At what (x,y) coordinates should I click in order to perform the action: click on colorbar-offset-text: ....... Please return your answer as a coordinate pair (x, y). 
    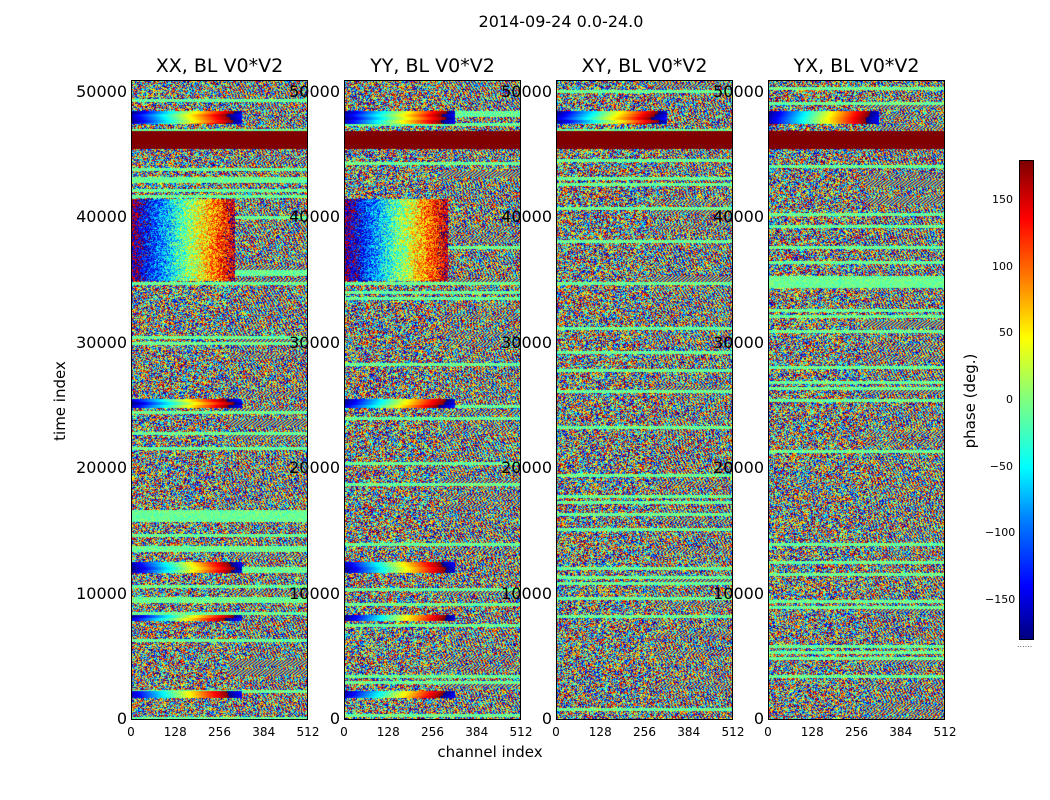
    Looking at the image, I should click on (1025, 644).